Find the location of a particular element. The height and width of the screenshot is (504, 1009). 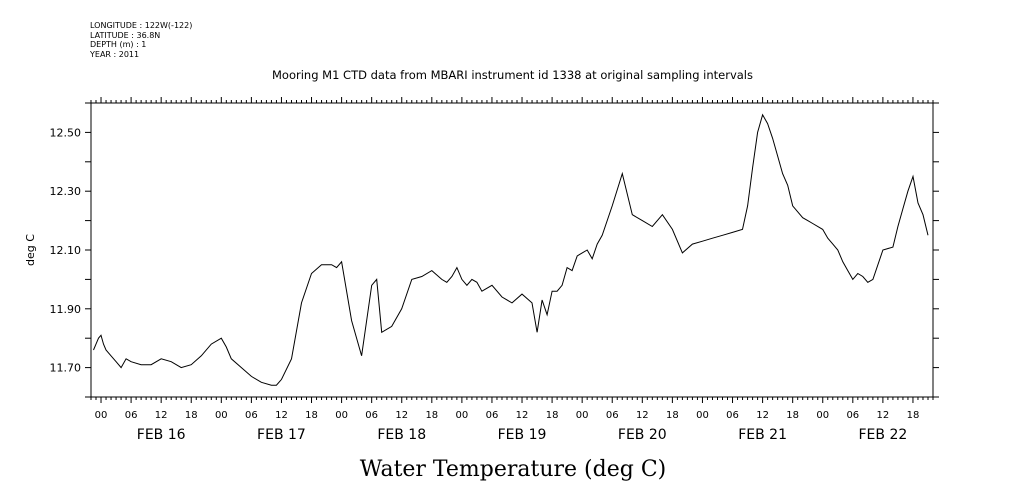

x-day-label: FEB 22 is located at coordinates (882, 435).